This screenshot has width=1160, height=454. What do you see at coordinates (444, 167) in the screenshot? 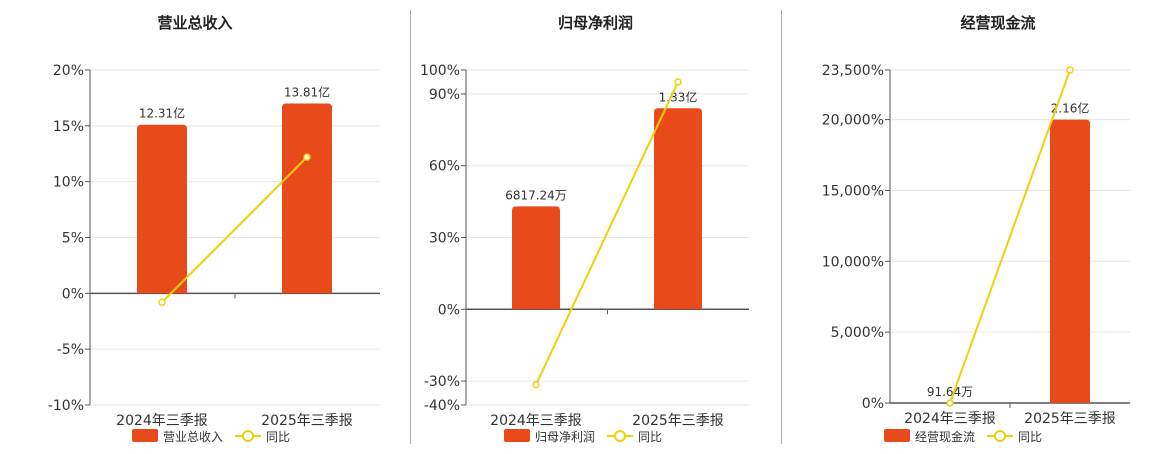
I see `y-tick-label: 60%` at bounding box center [444, 167].